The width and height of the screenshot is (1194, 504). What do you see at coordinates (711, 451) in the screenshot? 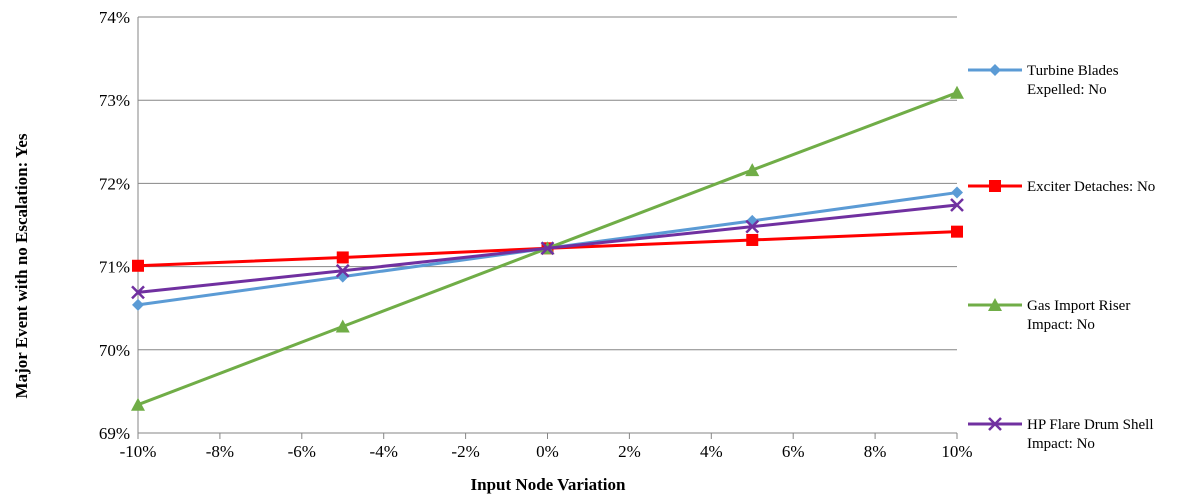
I see `x-tick-label: 4%` at bounding box center [711, 451].